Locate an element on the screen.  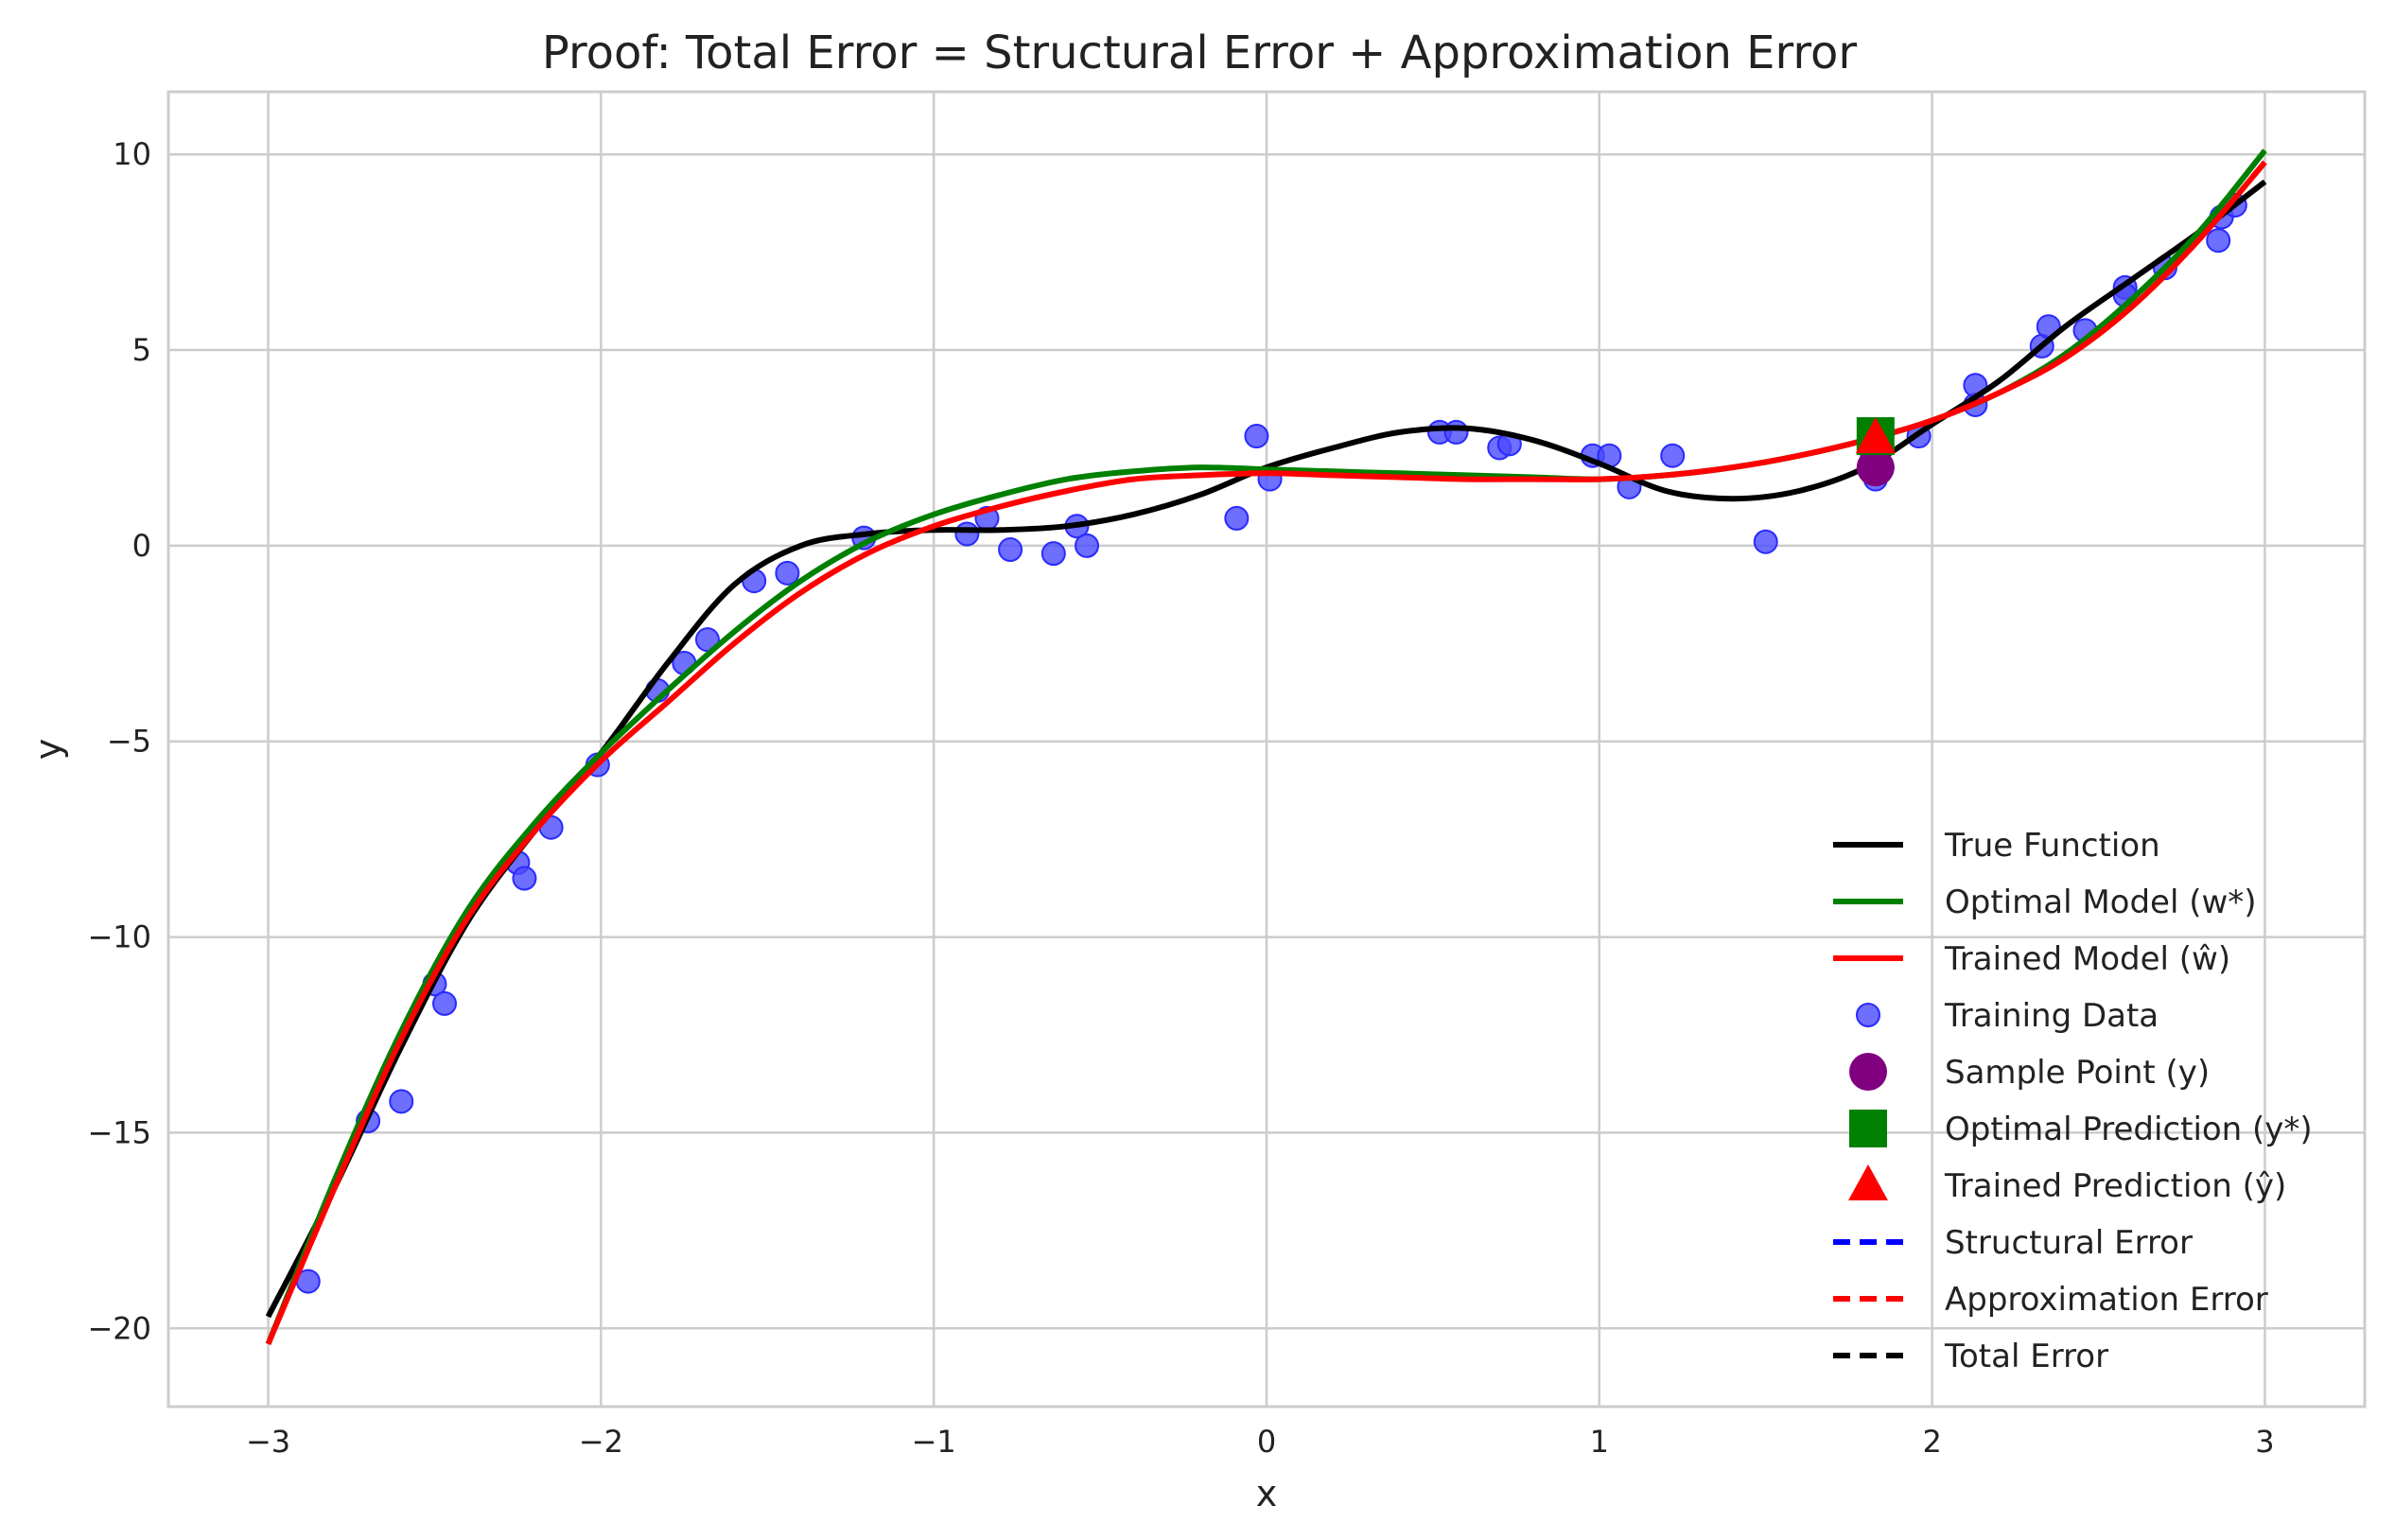
legend-entry-trained-prediction: Trained Prediction (ŷ) is located at coordinates (2067, 1184).